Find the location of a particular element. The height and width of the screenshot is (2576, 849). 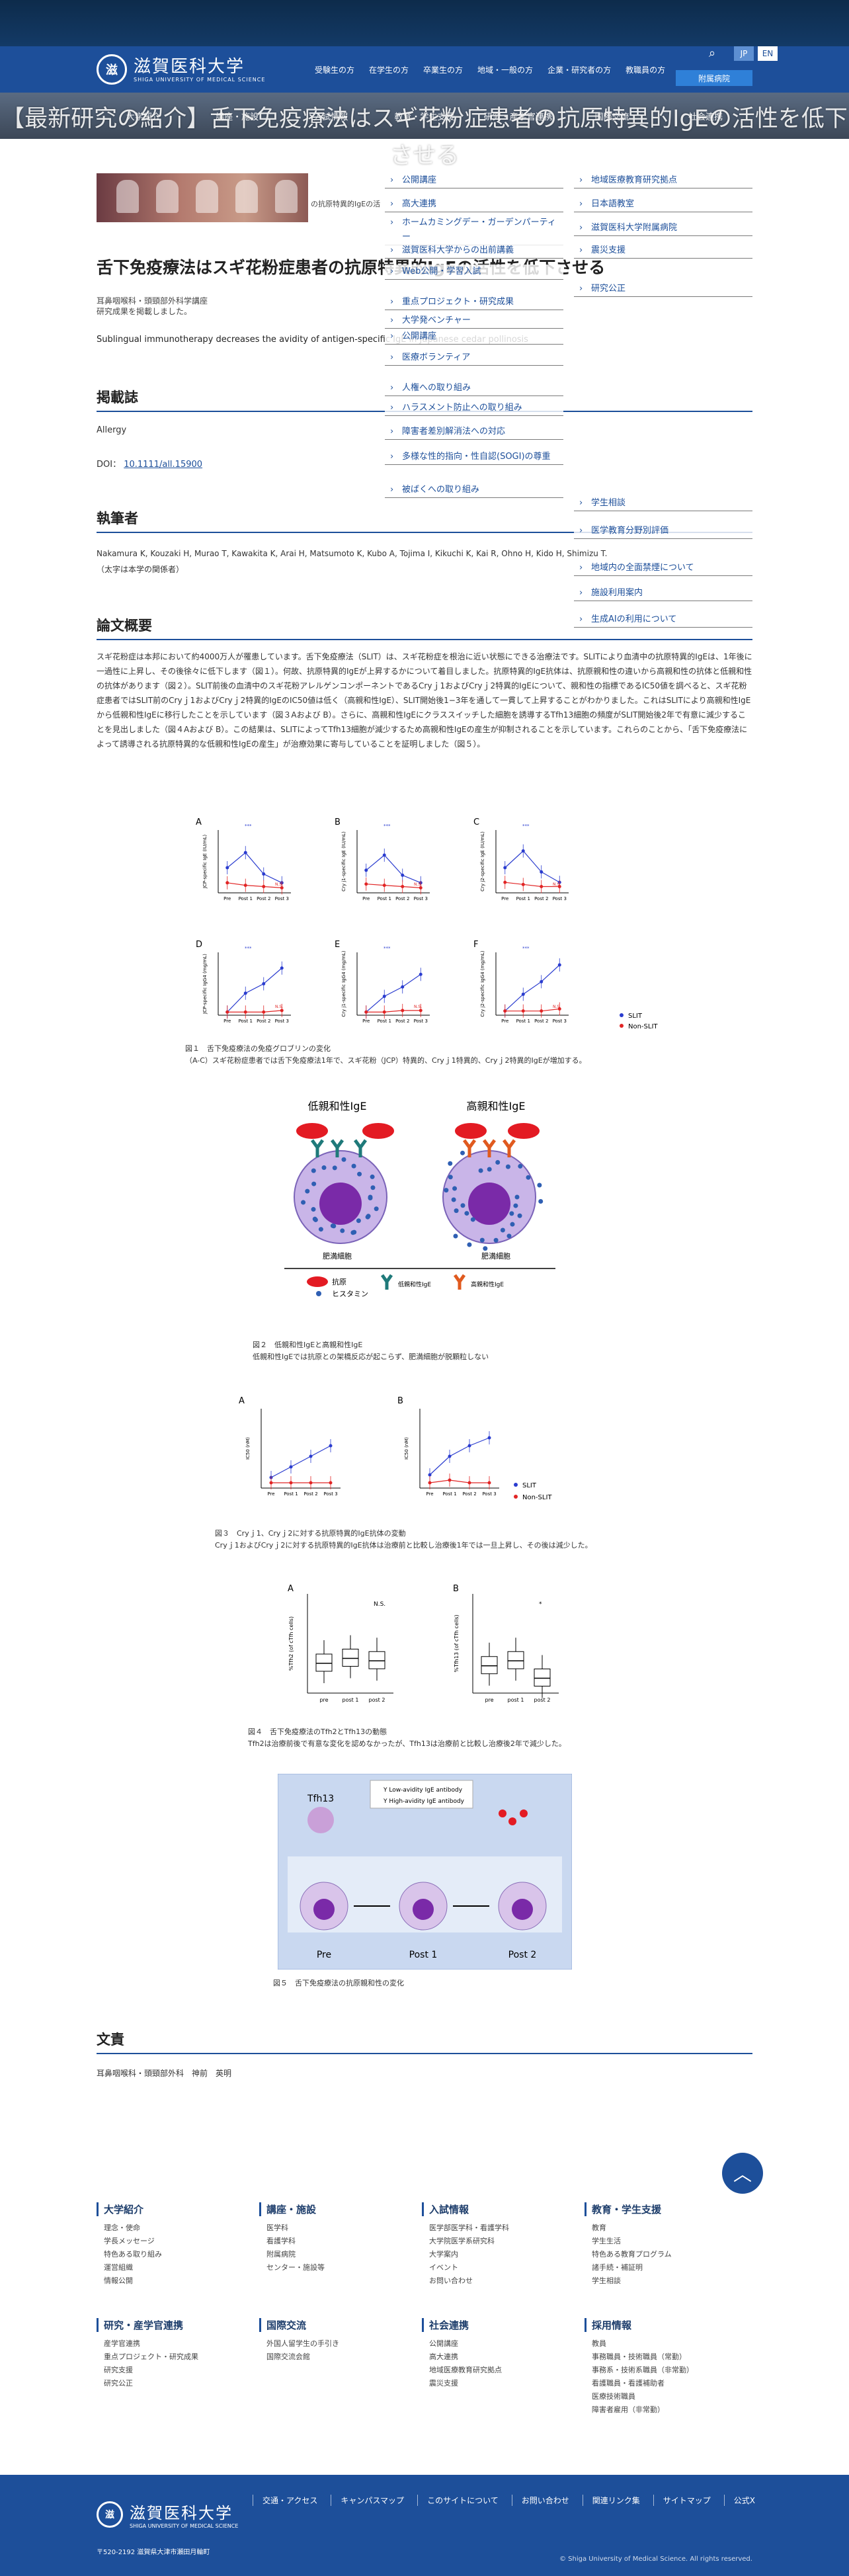

footer-column-title: 国際交流 is located at coordinates (339, 2325).